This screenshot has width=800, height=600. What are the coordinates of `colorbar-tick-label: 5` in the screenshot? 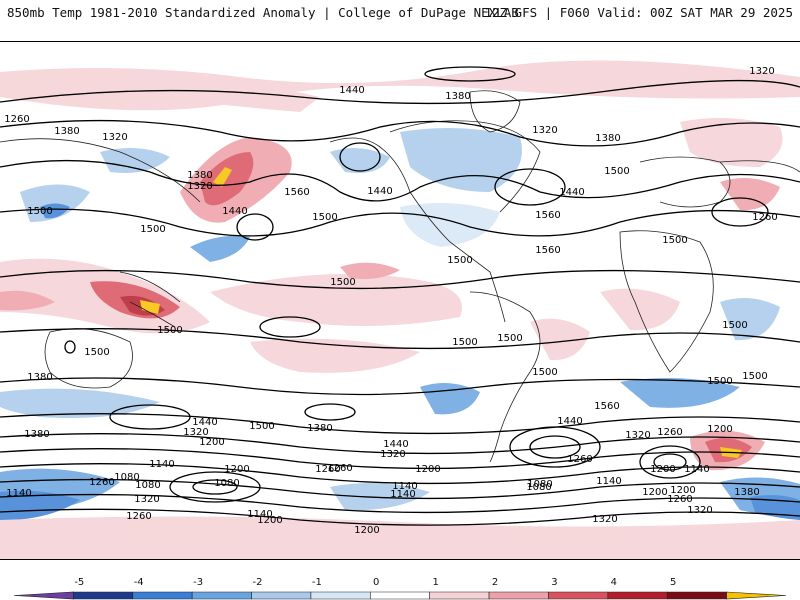 It's located at (673, 582).